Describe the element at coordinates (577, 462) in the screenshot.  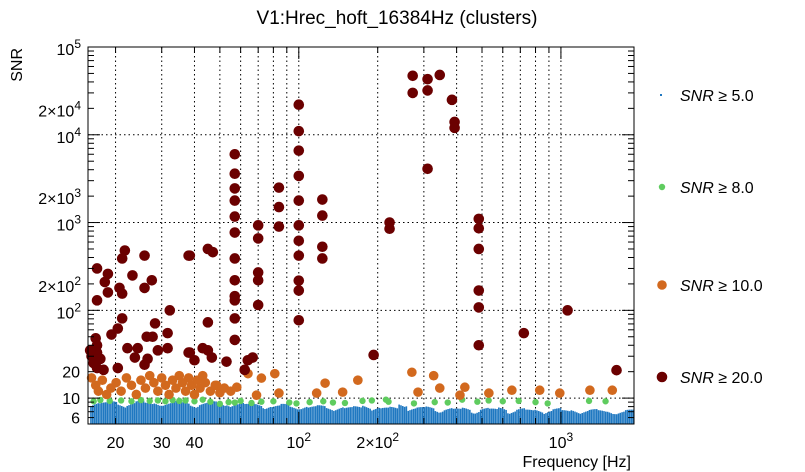
I see `x-axis-label: Frequency [Hz]` at that location.